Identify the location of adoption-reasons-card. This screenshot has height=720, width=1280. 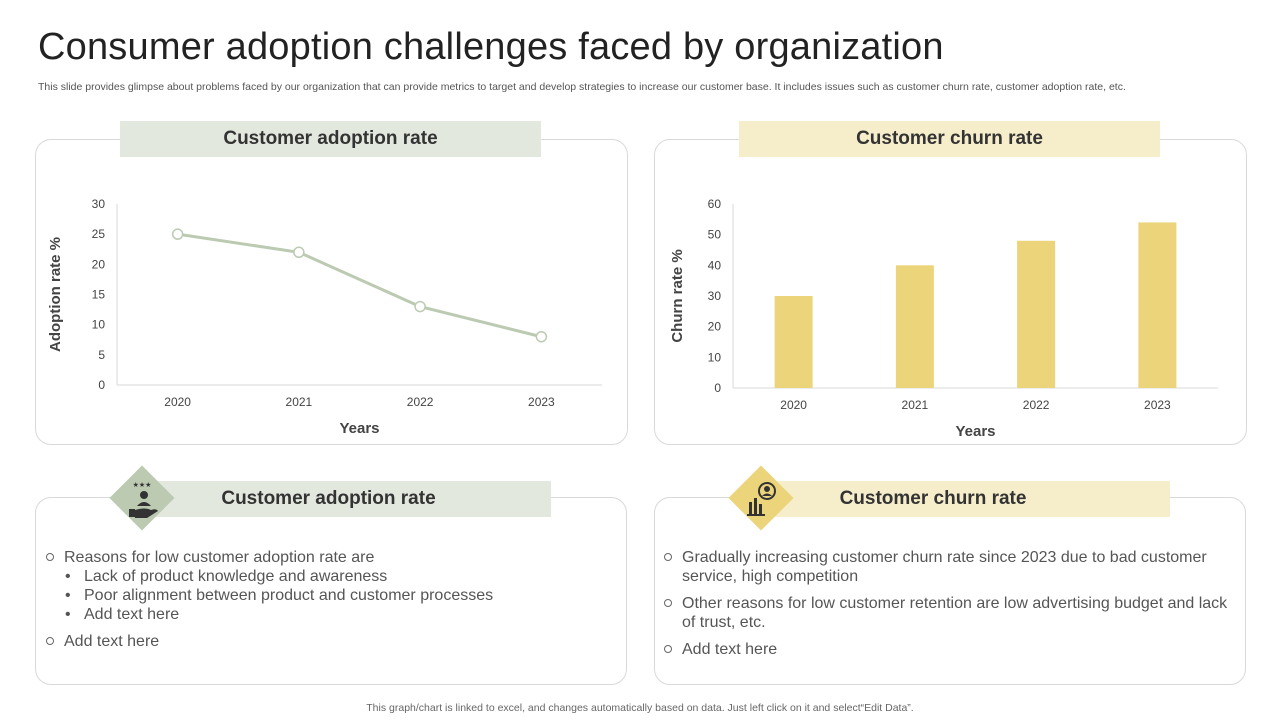
(331, 591).